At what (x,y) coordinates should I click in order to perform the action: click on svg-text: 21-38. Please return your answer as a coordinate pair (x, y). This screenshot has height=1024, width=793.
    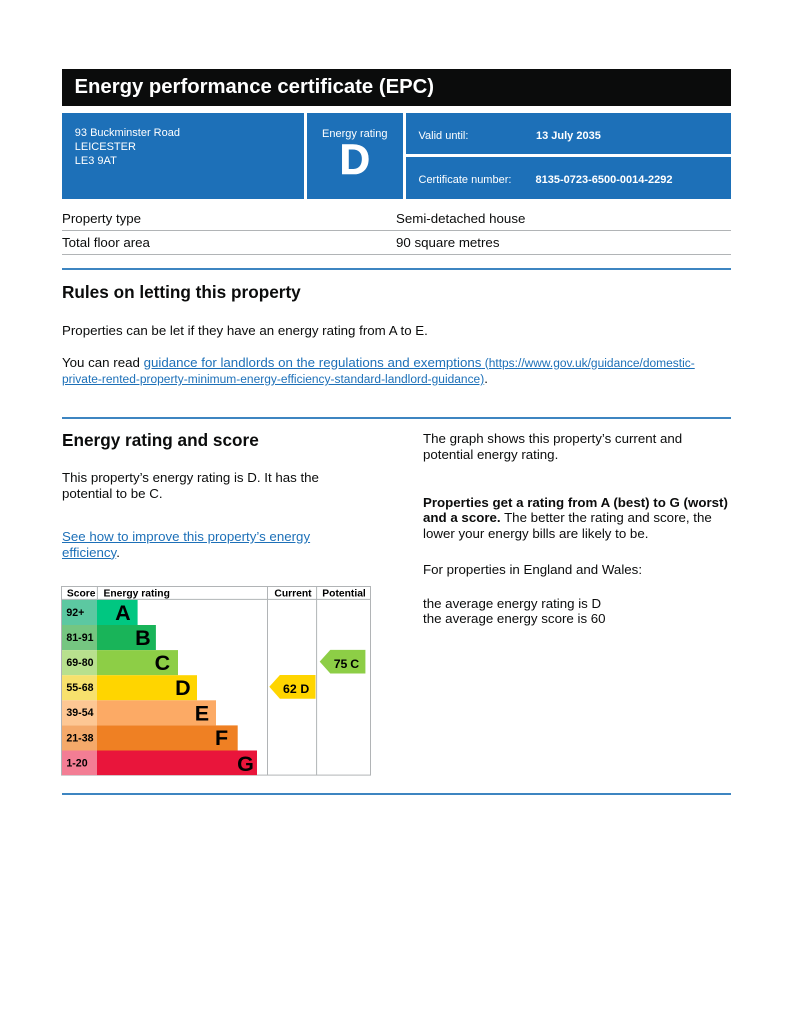
    Looking at the image, I should click on (79, 738).